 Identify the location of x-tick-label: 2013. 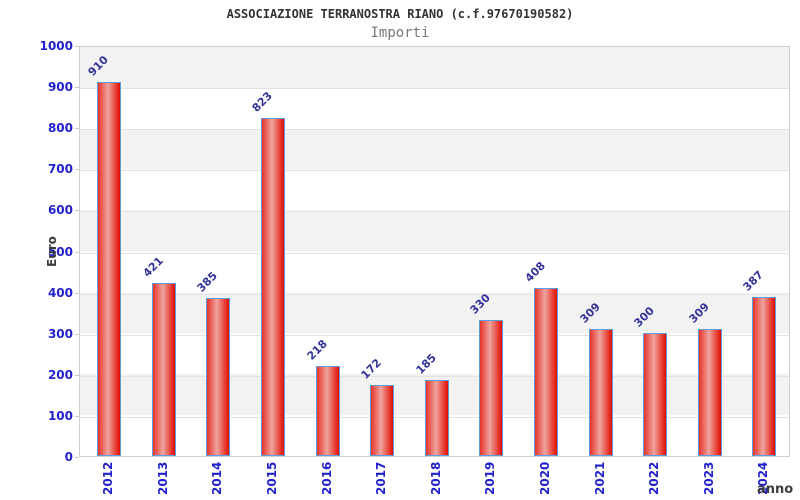
(162, 478).